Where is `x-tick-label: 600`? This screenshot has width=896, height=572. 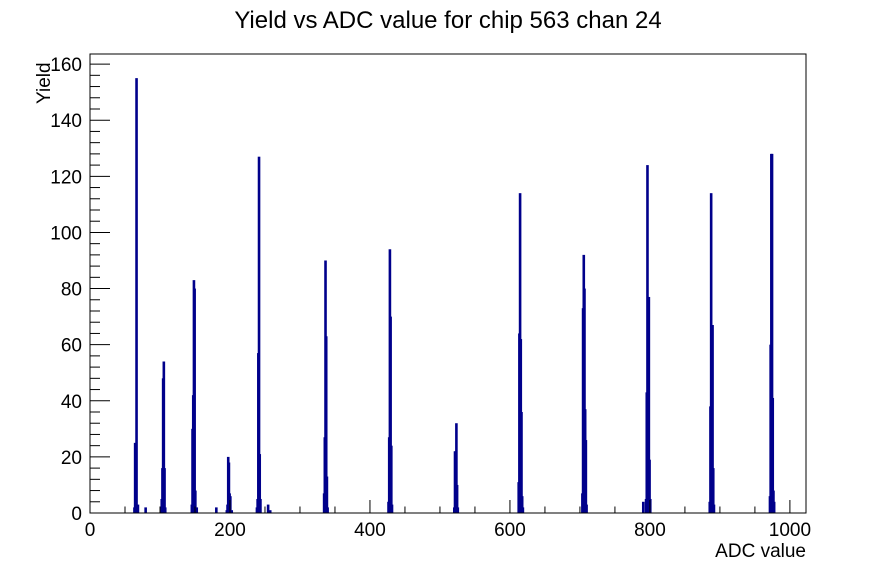 x-tick-label: 600 is located at coordinates (510, 530).